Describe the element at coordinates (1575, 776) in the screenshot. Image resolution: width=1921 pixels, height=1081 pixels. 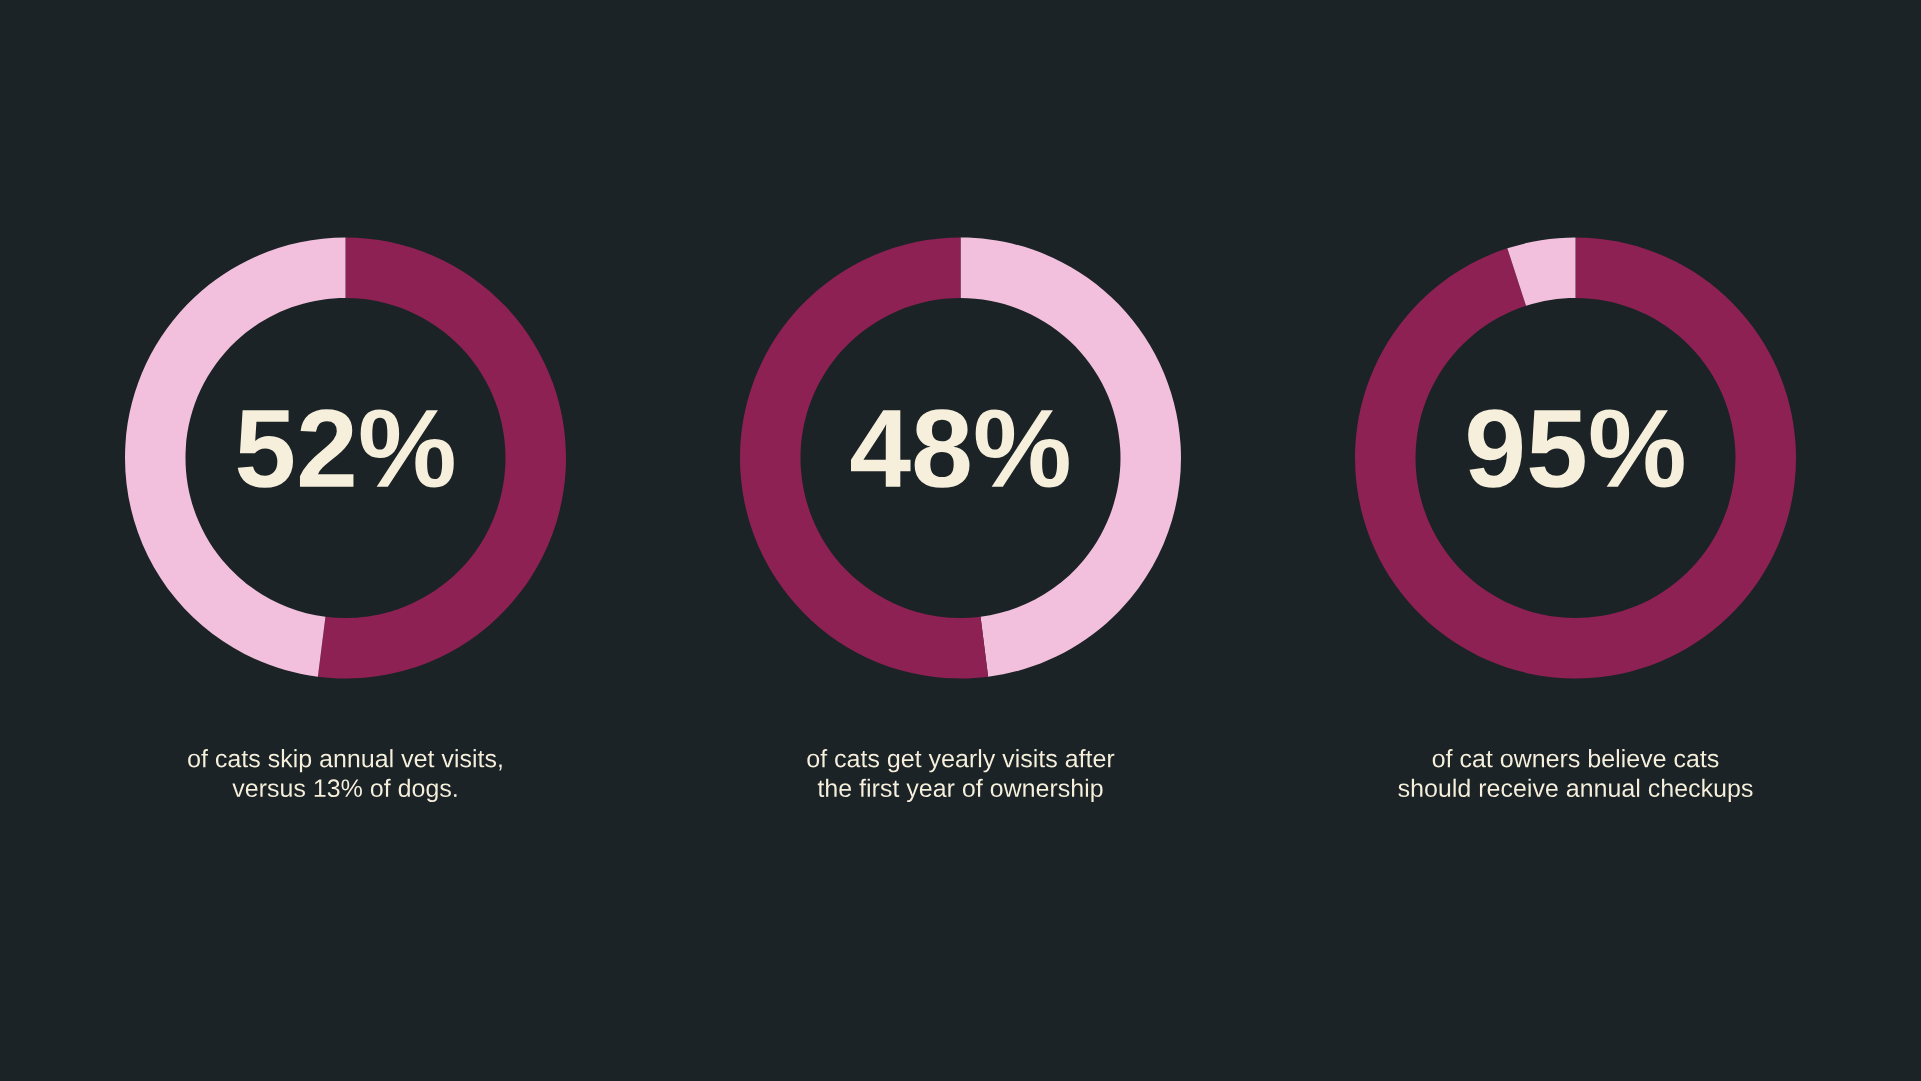
I see `text: of cat owners believe cats should receive annual checkups` at that location.